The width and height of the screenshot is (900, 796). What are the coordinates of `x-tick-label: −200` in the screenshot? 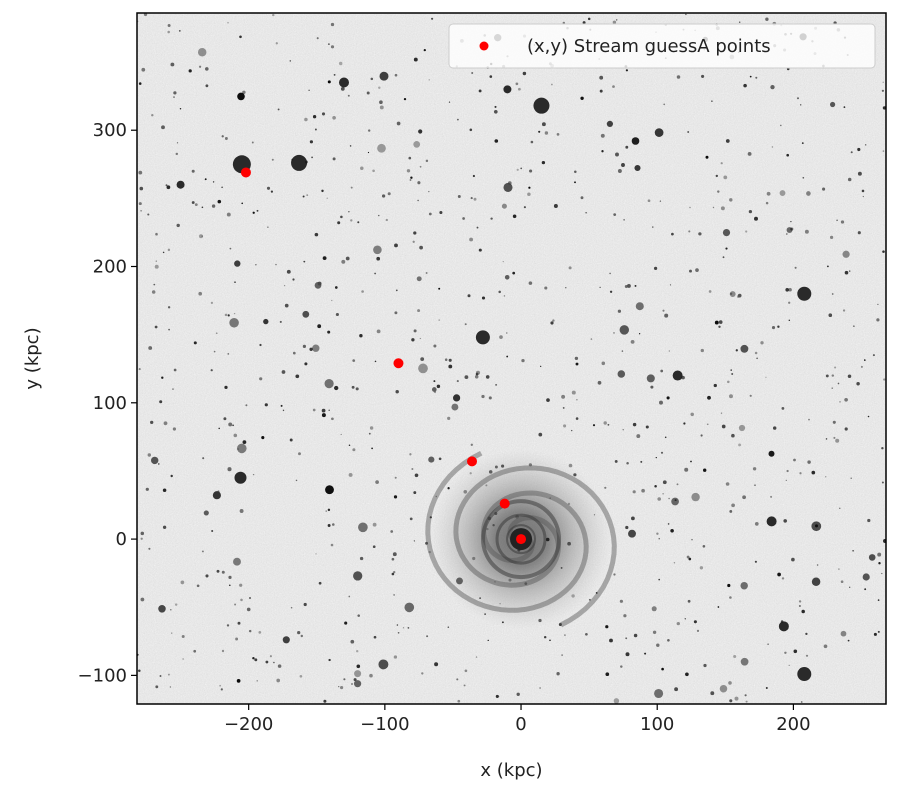 It's located at (248, 724).